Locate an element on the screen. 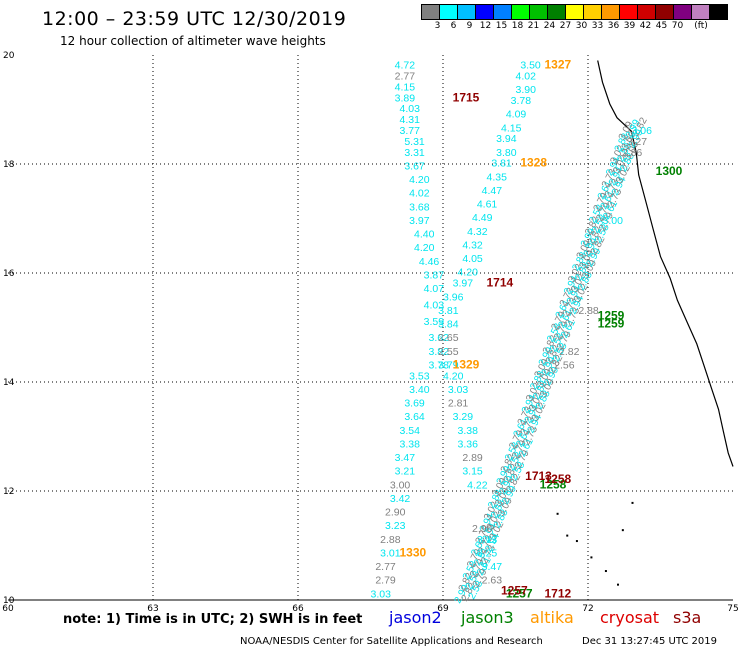 The image size is (740, 650). pass-time-label: 1329 is located at coordinates (466, 364).